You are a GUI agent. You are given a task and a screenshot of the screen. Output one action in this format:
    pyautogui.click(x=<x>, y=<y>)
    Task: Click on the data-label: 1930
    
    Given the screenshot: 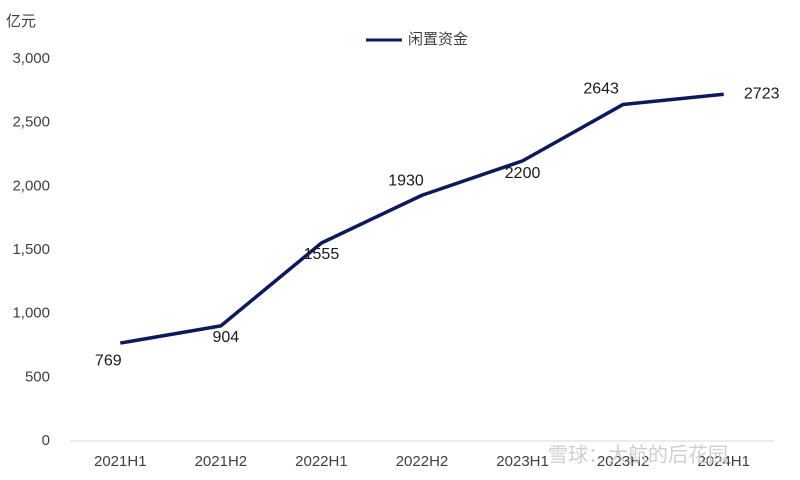 What is the action you would take?
    pyautogui.click(x=406, y=180)
    